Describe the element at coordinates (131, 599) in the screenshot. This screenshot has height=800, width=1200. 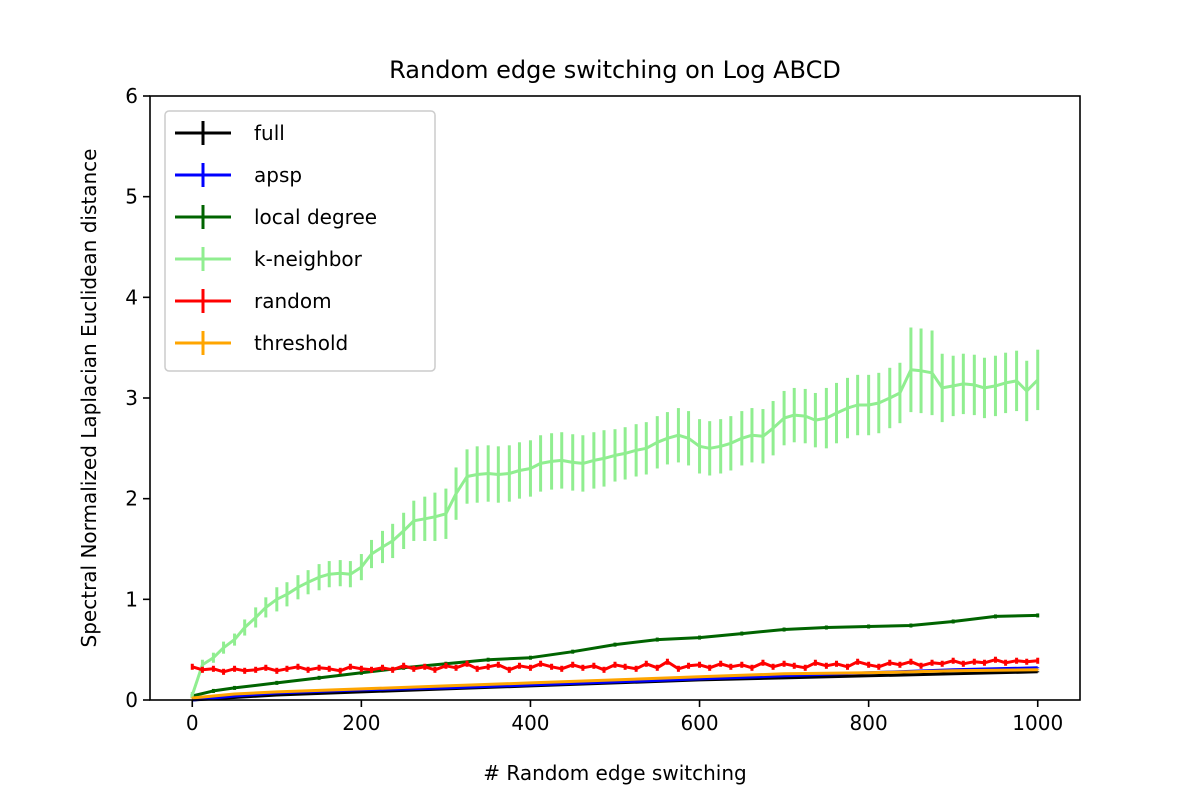
I see `y-tick-label: 1` at that location.